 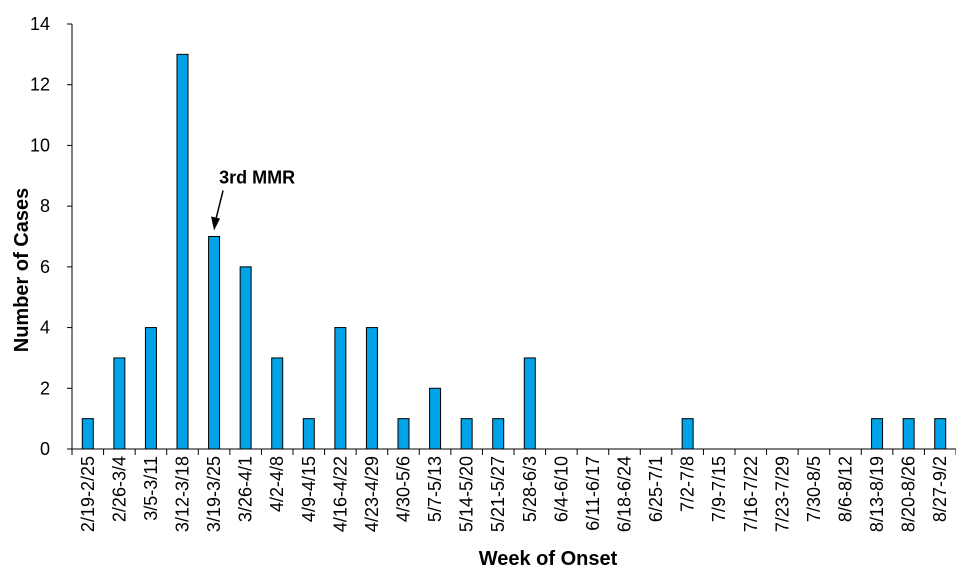 I want to click on x-tick-label: 2/19-2/25, so click(x=88, y=494).